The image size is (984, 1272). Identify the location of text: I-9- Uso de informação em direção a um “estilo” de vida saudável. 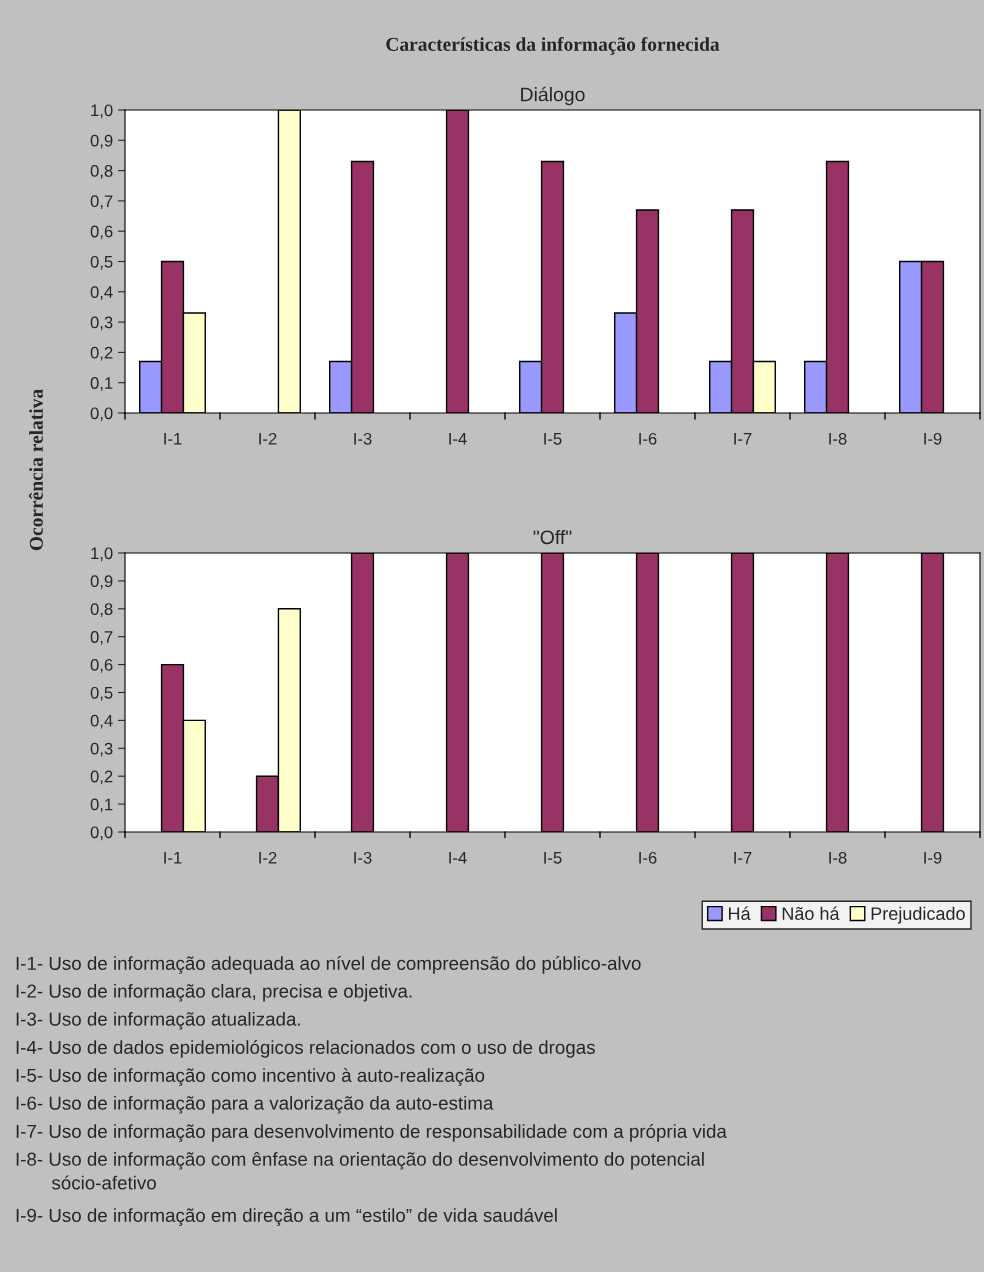
(286, 1217).